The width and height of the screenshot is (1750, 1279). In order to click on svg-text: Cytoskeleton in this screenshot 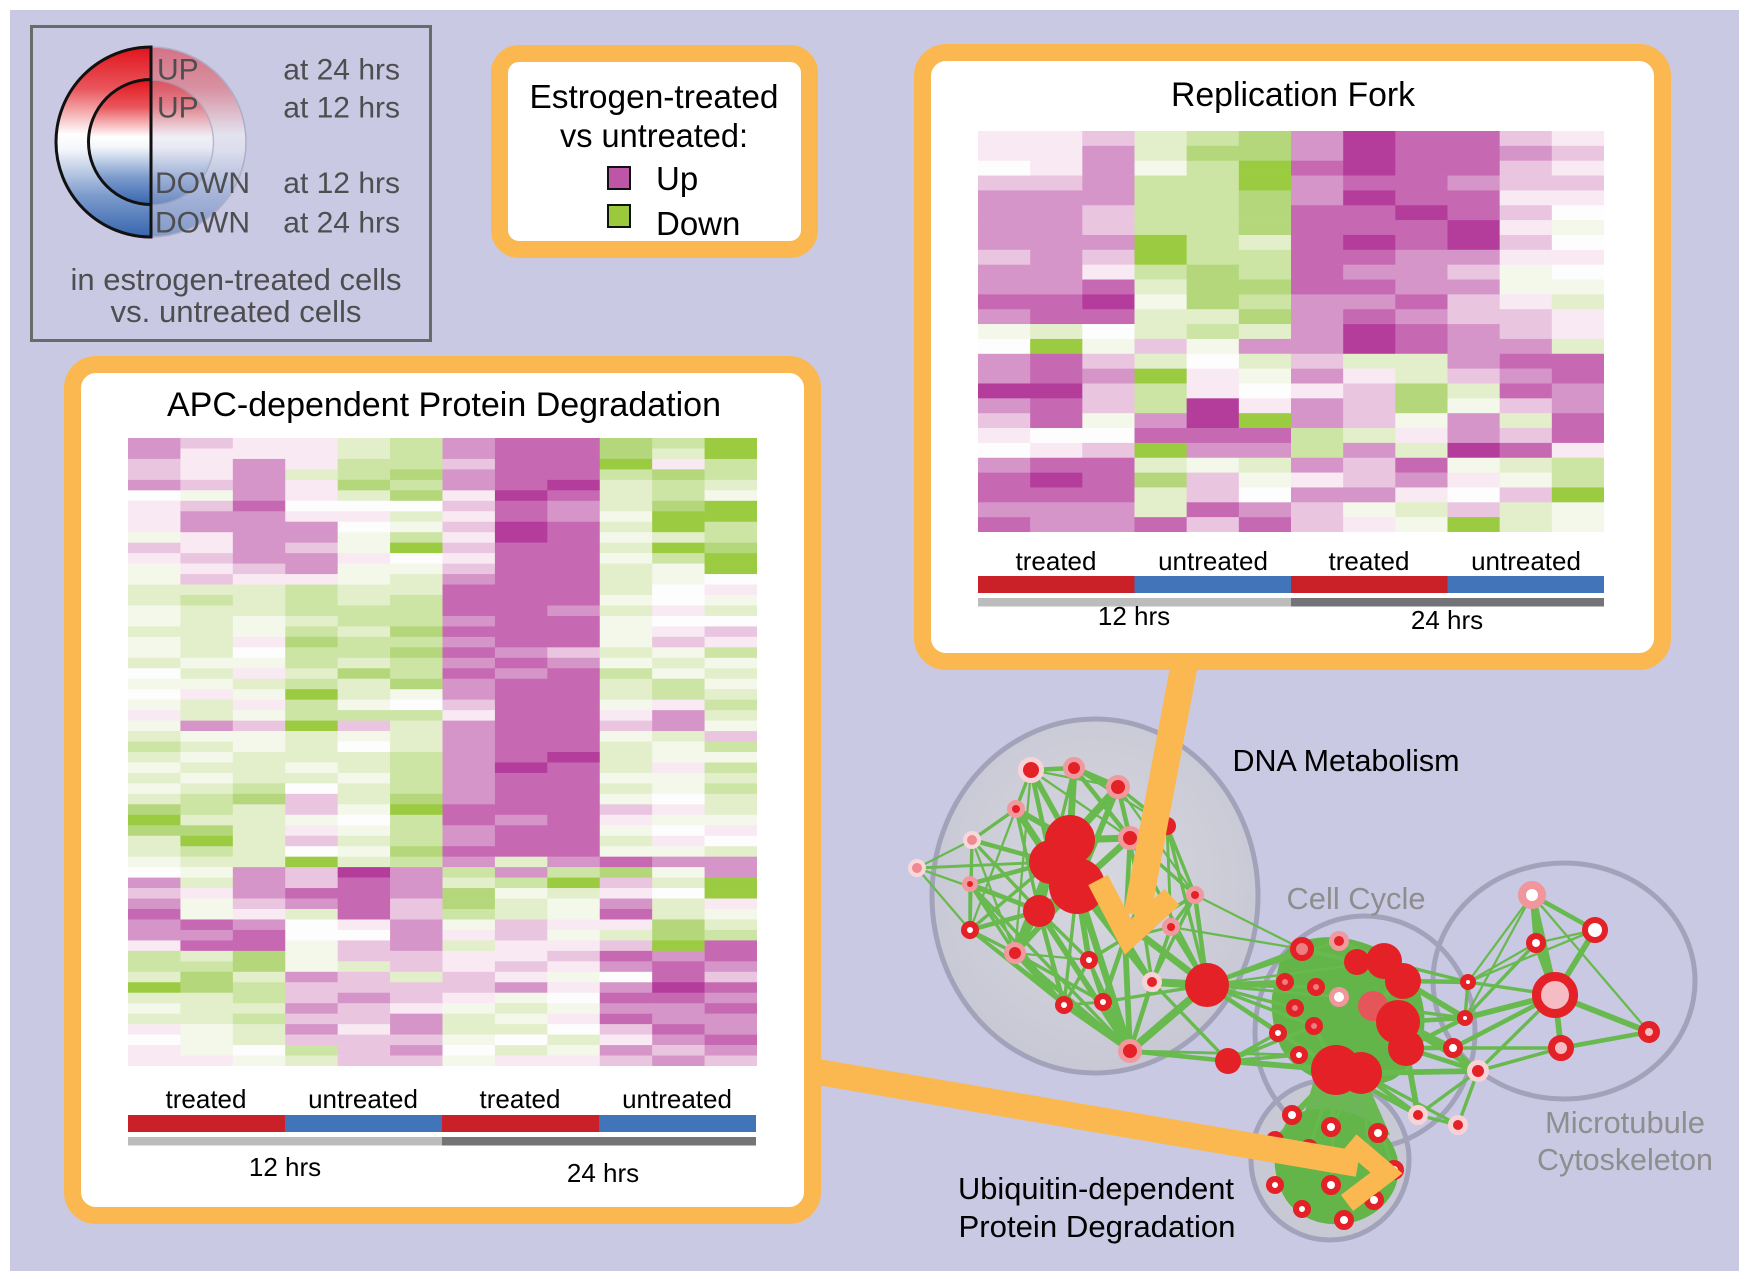, I will do `click(1625, 1159)`.